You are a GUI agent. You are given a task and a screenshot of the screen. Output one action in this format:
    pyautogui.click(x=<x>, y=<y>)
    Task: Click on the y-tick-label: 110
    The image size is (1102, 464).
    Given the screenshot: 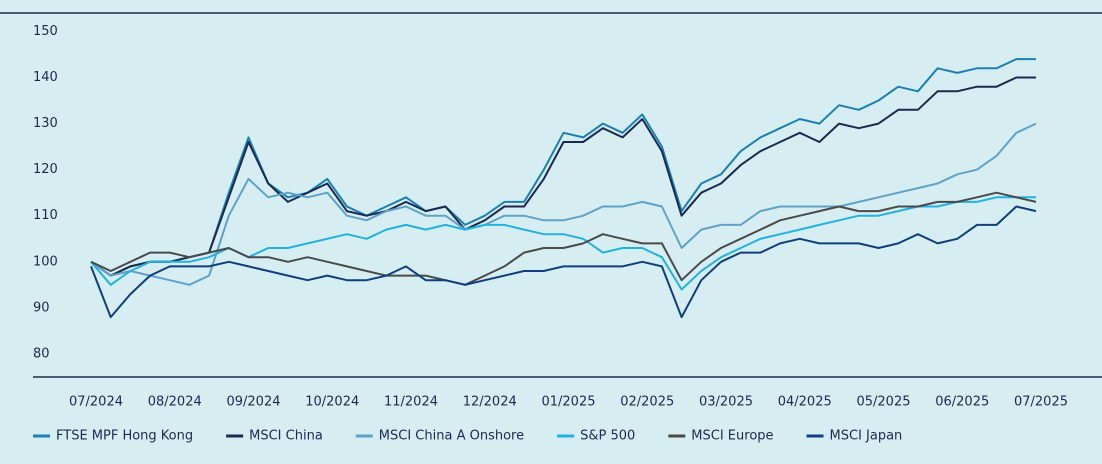 What is the action you would take?
    pyautogui.click(x=45, y=215)
    